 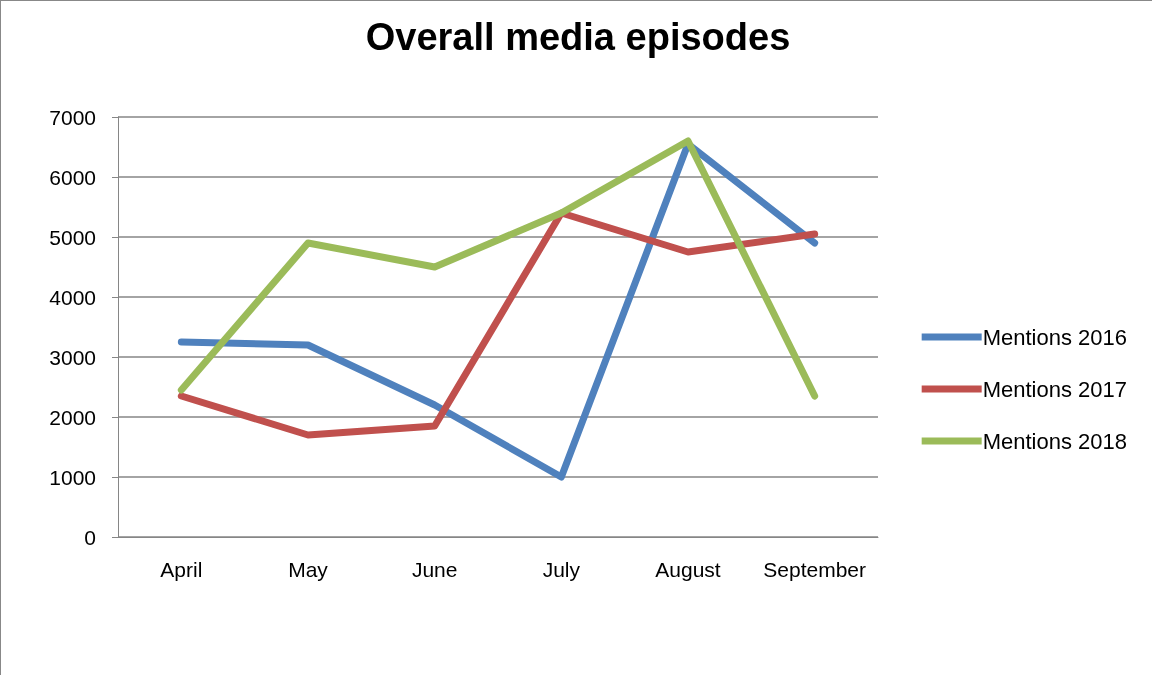 What do you see at coordinates (815, 569) in the screenshot?
I see `x-tick-label: September` at bounding box center [815, 569].